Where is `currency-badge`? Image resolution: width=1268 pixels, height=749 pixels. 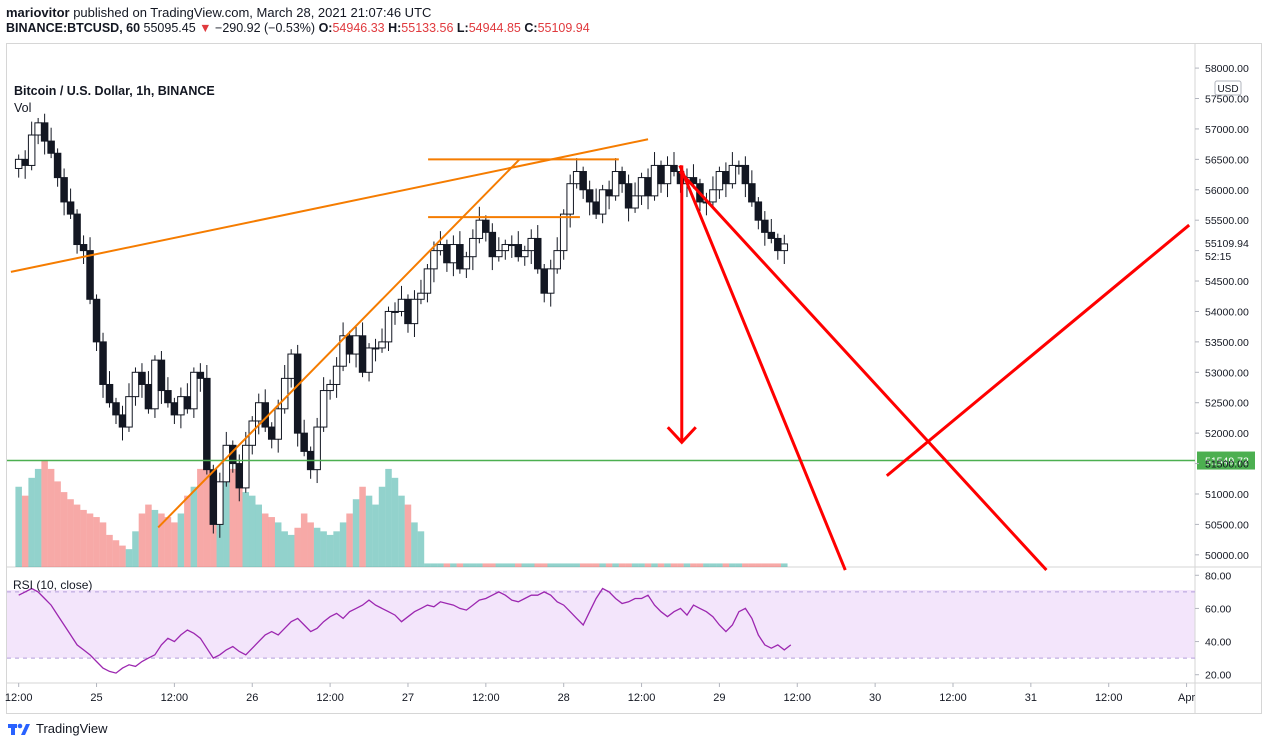 currency-badge is located at coordinates (1228, 88).